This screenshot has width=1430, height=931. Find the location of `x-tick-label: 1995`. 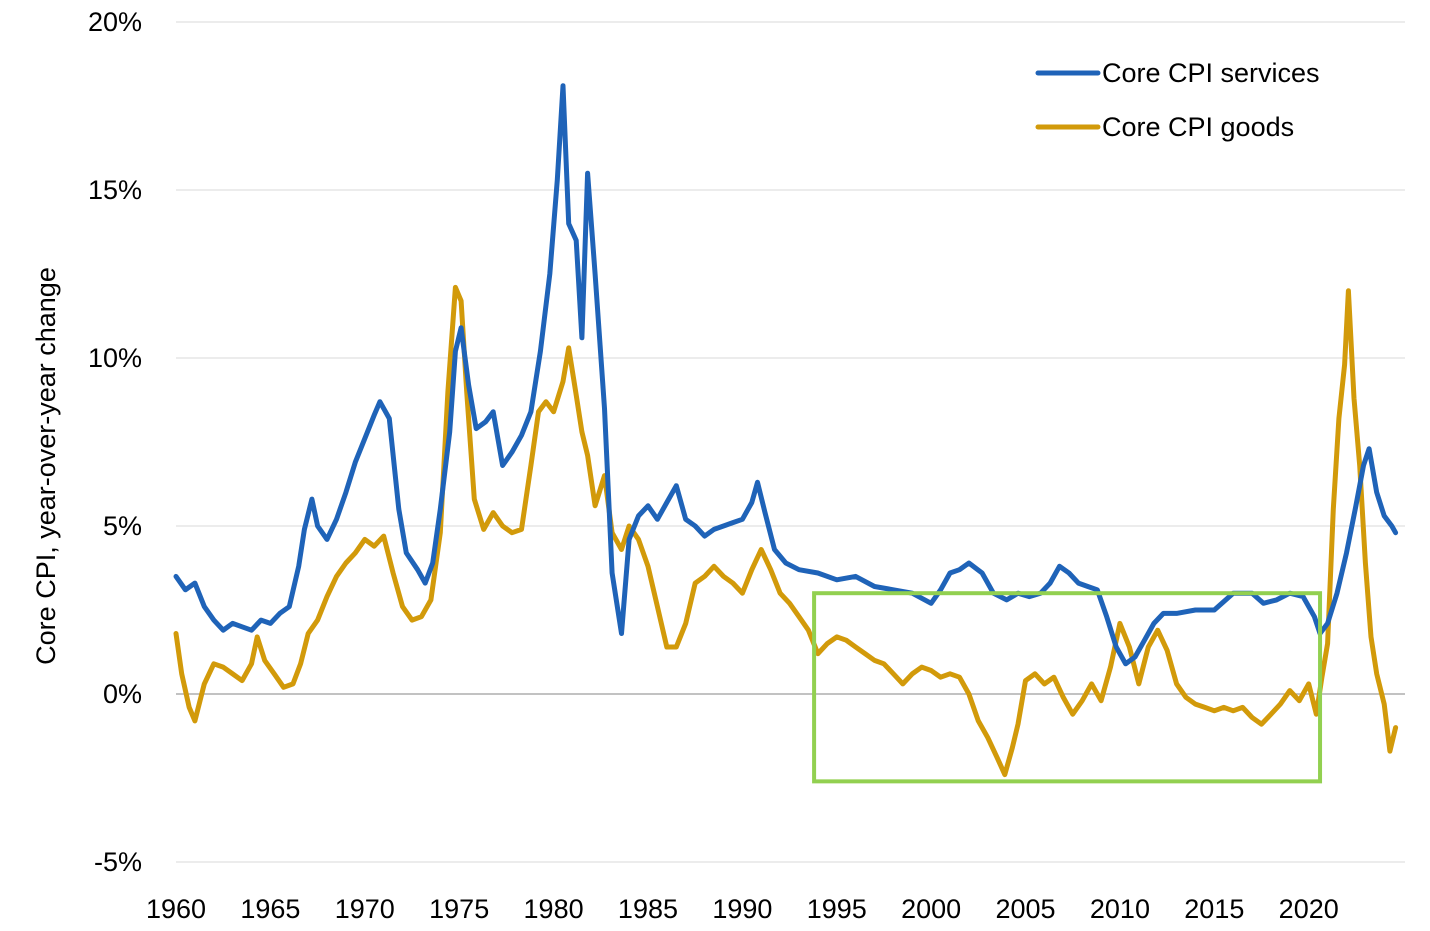

x-tick-label: 1995 is located at coordinates (837, 909).